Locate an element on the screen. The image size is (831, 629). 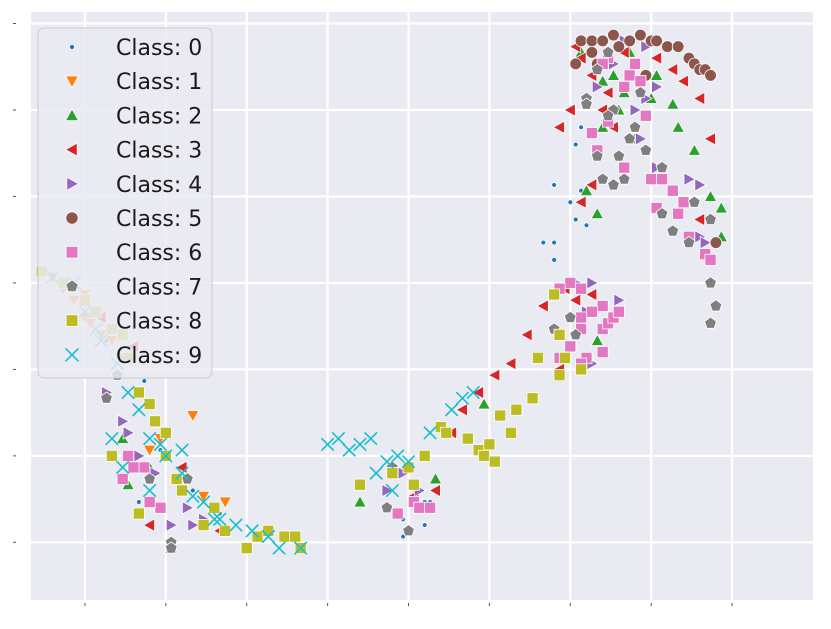
legend-box is located at coordinates (125, 203).